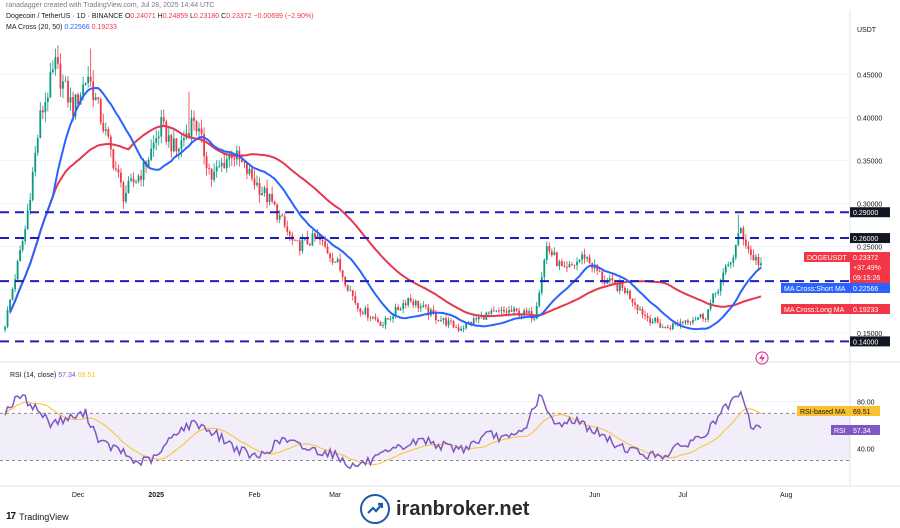 The image size is (900, 528). Describe the element at coordinates (867, 30) in the screenshot. I see `price-axis-currency: USDT` at that location.